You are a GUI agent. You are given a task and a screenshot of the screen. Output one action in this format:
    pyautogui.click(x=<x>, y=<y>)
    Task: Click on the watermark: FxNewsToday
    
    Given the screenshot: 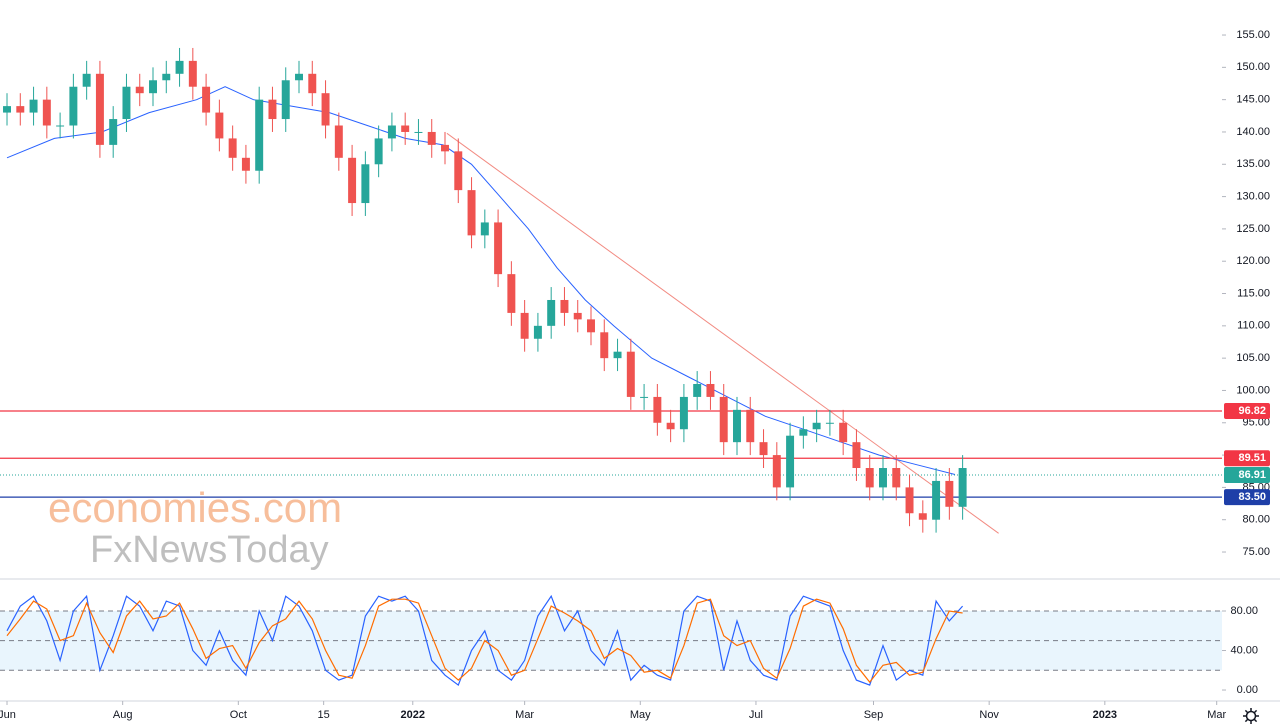 What is the action you would take?
    pyautogui.click(x=209, y=550)
    